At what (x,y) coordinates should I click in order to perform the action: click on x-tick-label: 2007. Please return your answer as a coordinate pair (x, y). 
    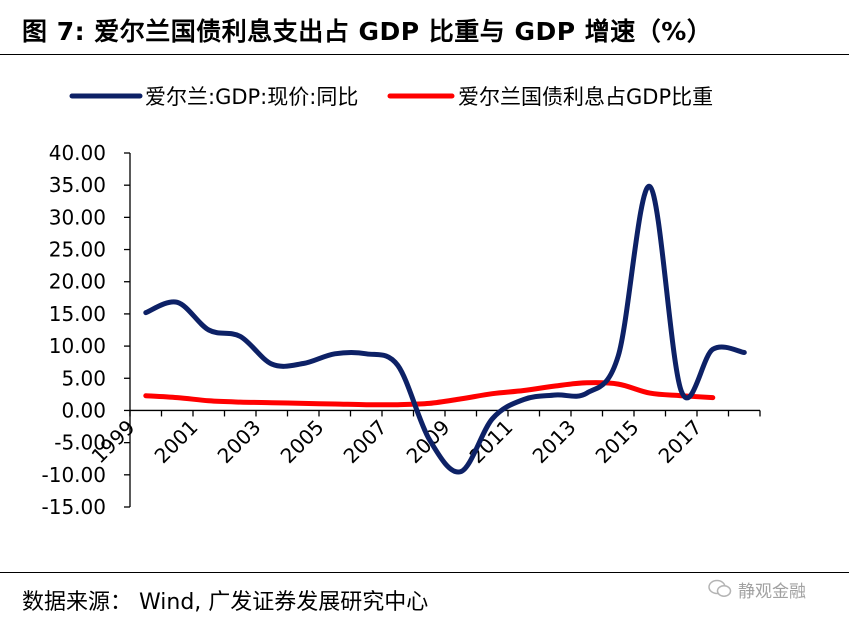
    Looking at the image, I should click on (365, 441).